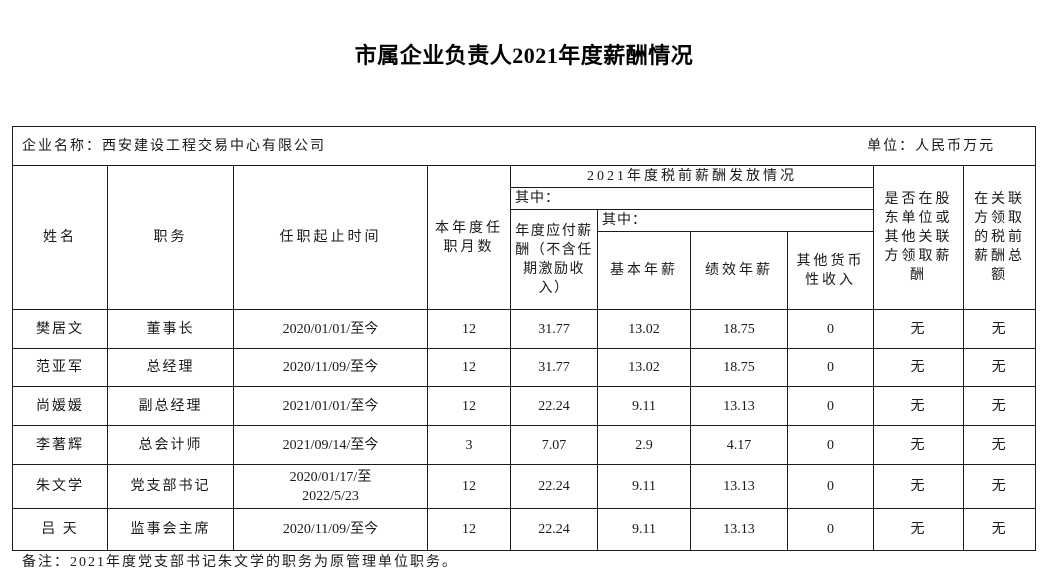 This screenshot has width=1048, height=578. Describe the element at coordinates (891, 146) in the screenshot. I see `unit-label: 单位：` at that location.